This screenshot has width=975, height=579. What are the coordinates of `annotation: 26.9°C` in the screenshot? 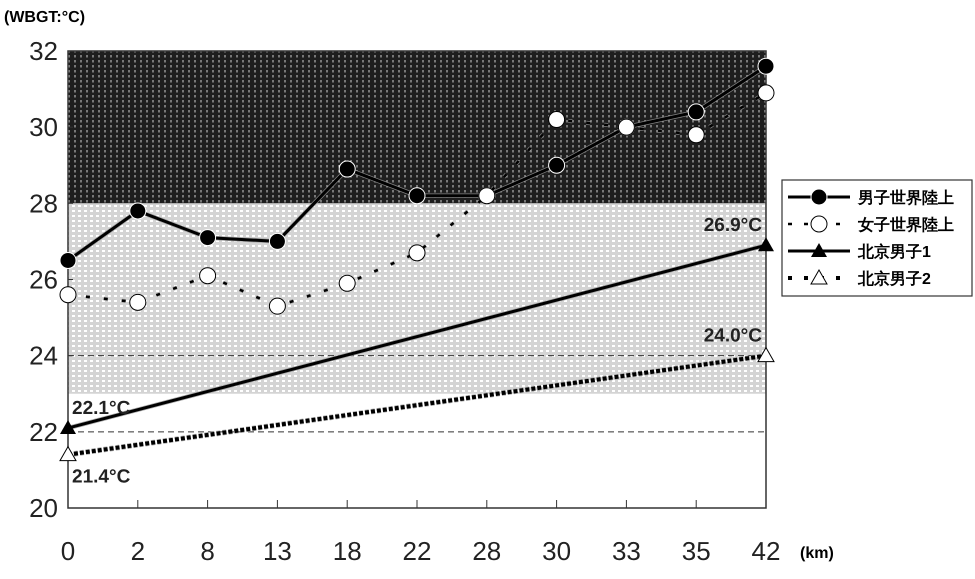 It's located at (733, 225).